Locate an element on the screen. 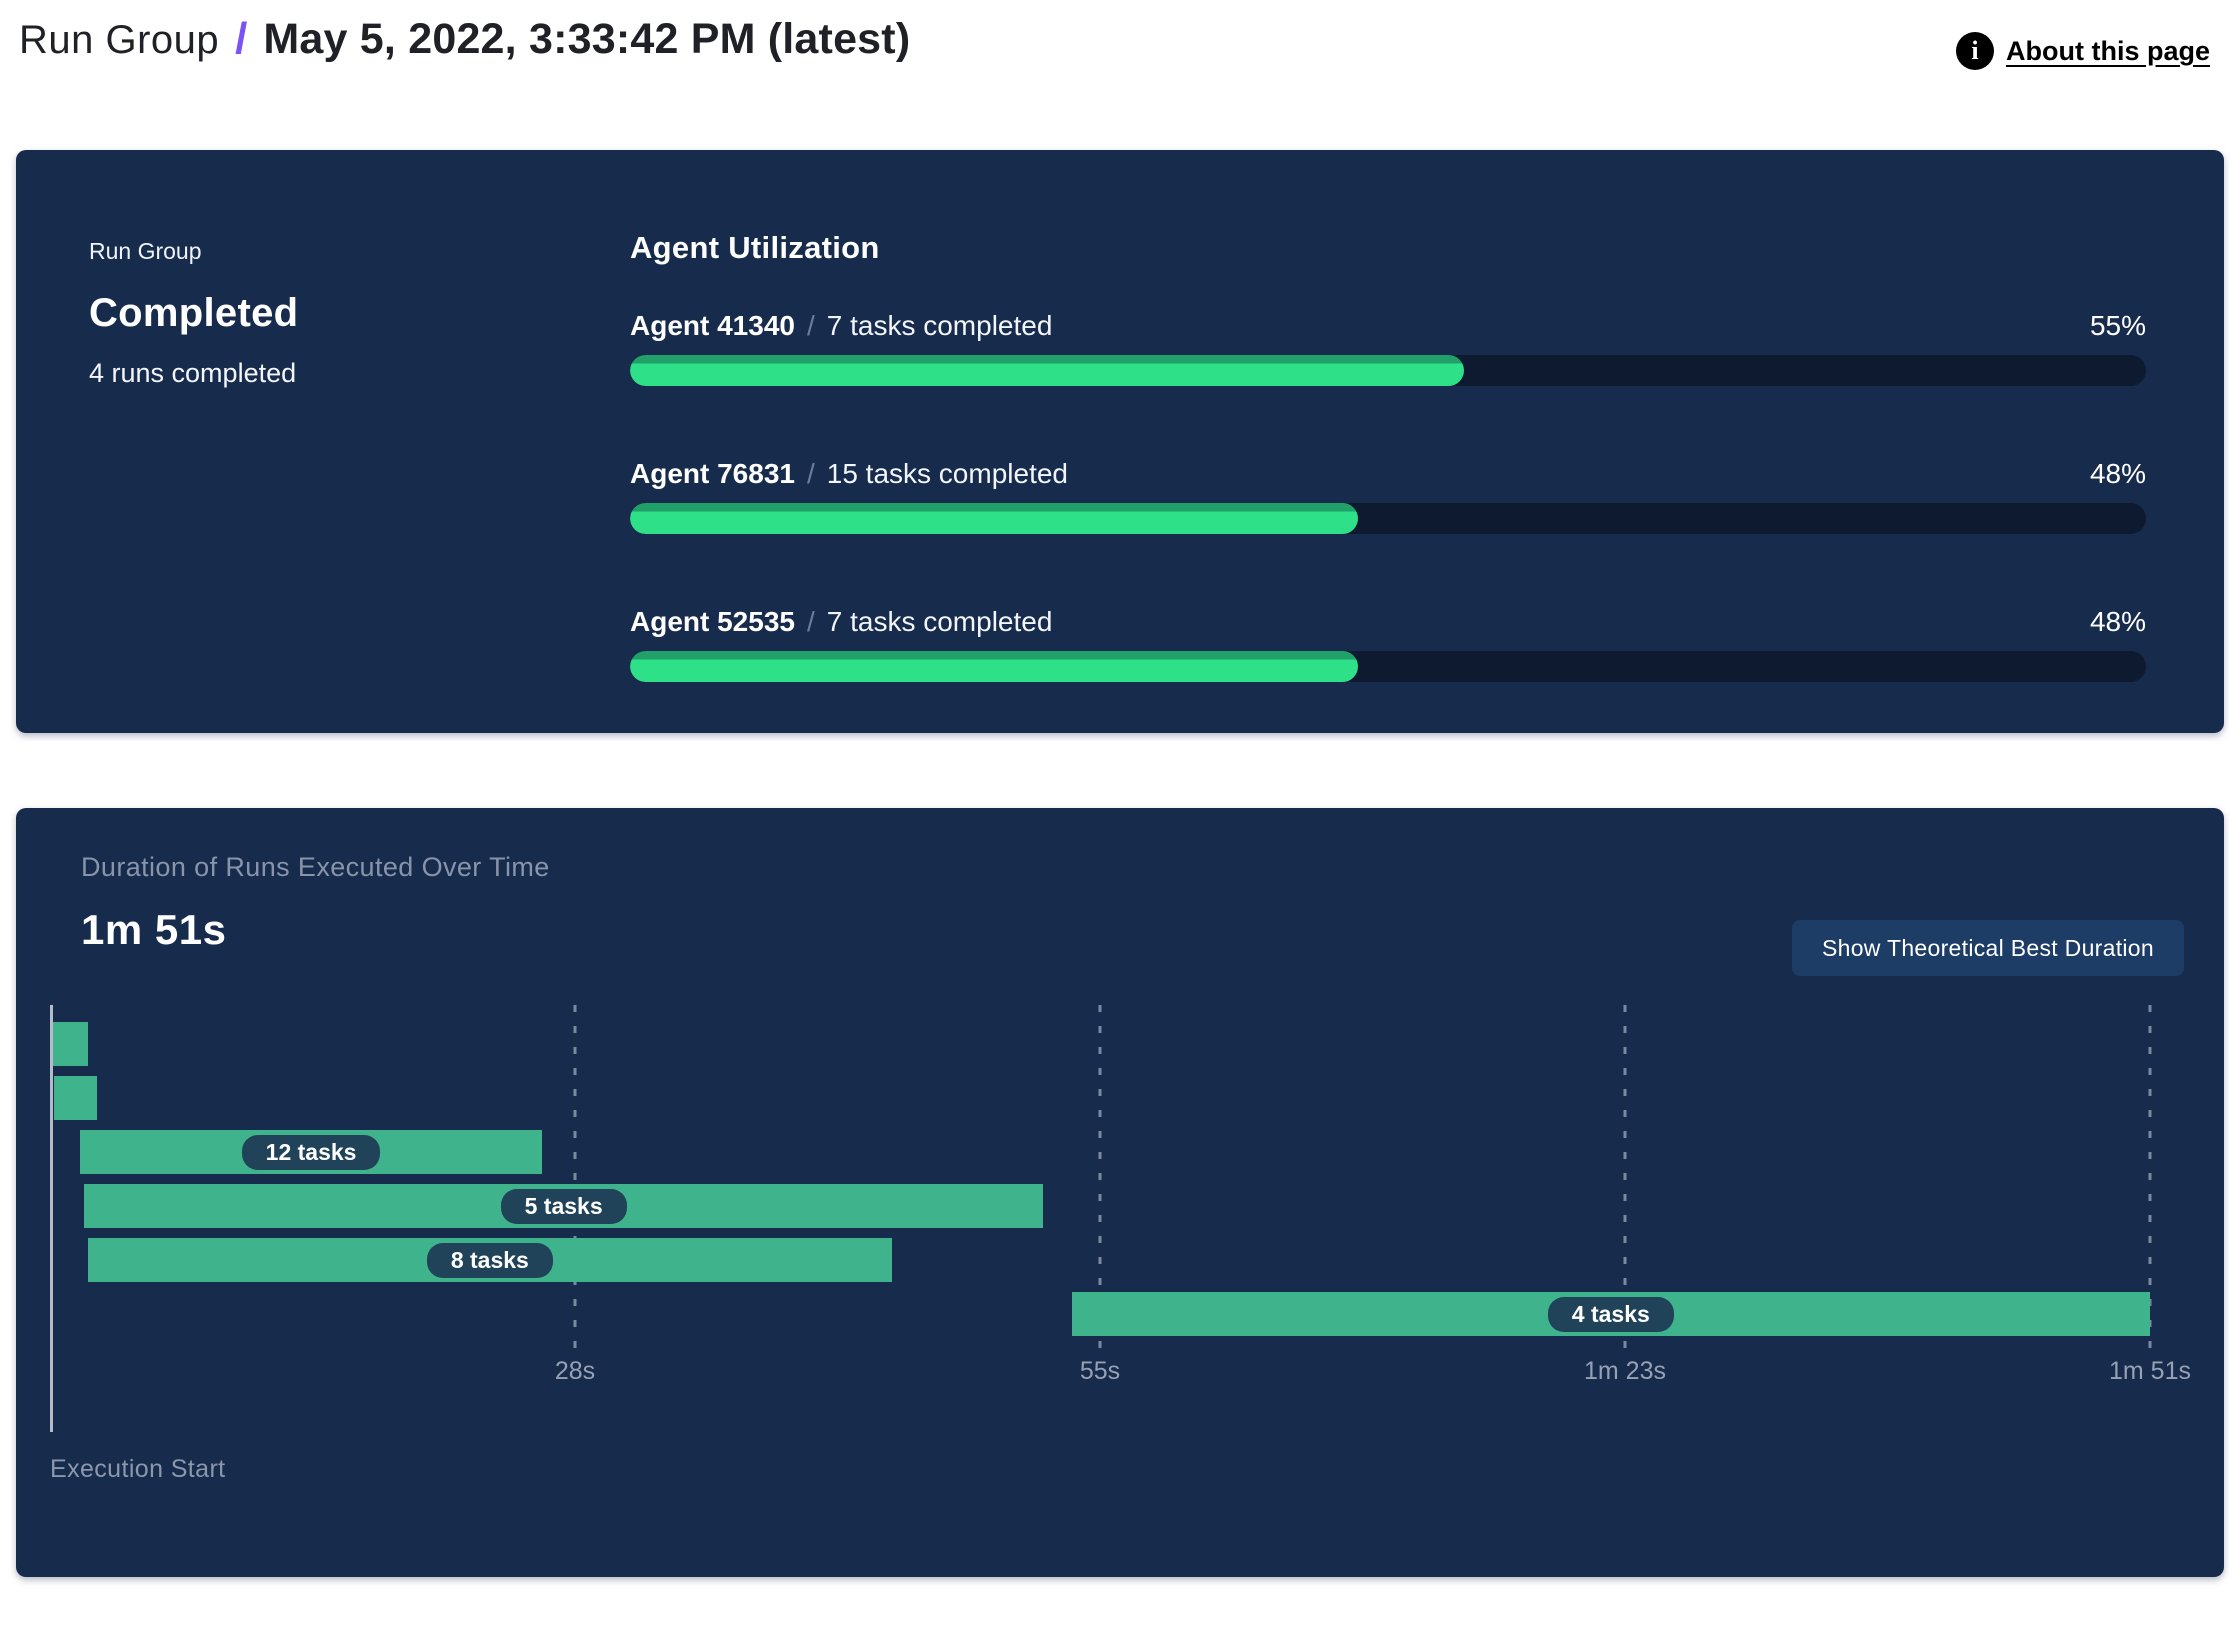 This screenshot has height=1626, width=2240. run-group-label: Run Group is located at coordinates (145, 251).